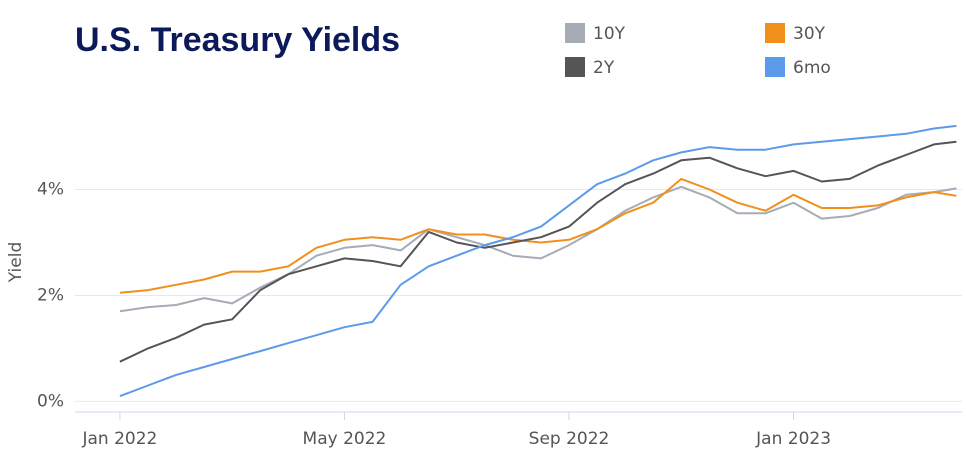 The image size is (966, 465). Describe the element at coordinates (119, 439) in the screenshot. I see `x-tick-label: Jan 2022` at that location.